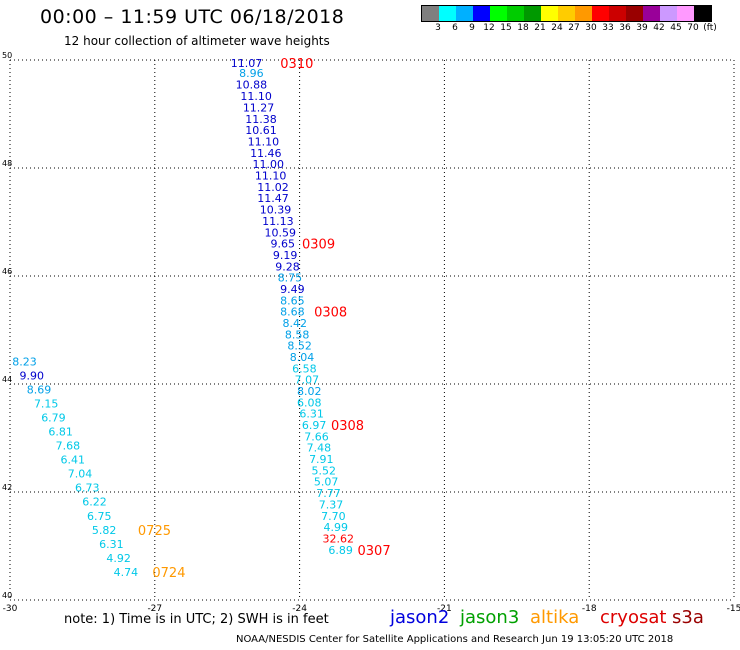  Describe the element at coordinates (60, 432) in the screenshot. I see `wave-height-label: 6.81` at that location.